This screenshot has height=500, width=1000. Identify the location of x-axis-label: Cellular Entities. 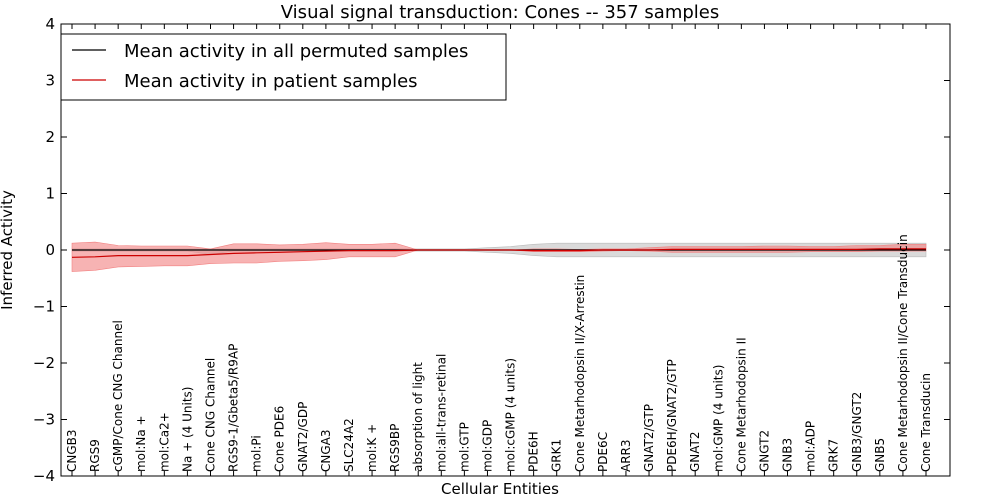
(500, 489).